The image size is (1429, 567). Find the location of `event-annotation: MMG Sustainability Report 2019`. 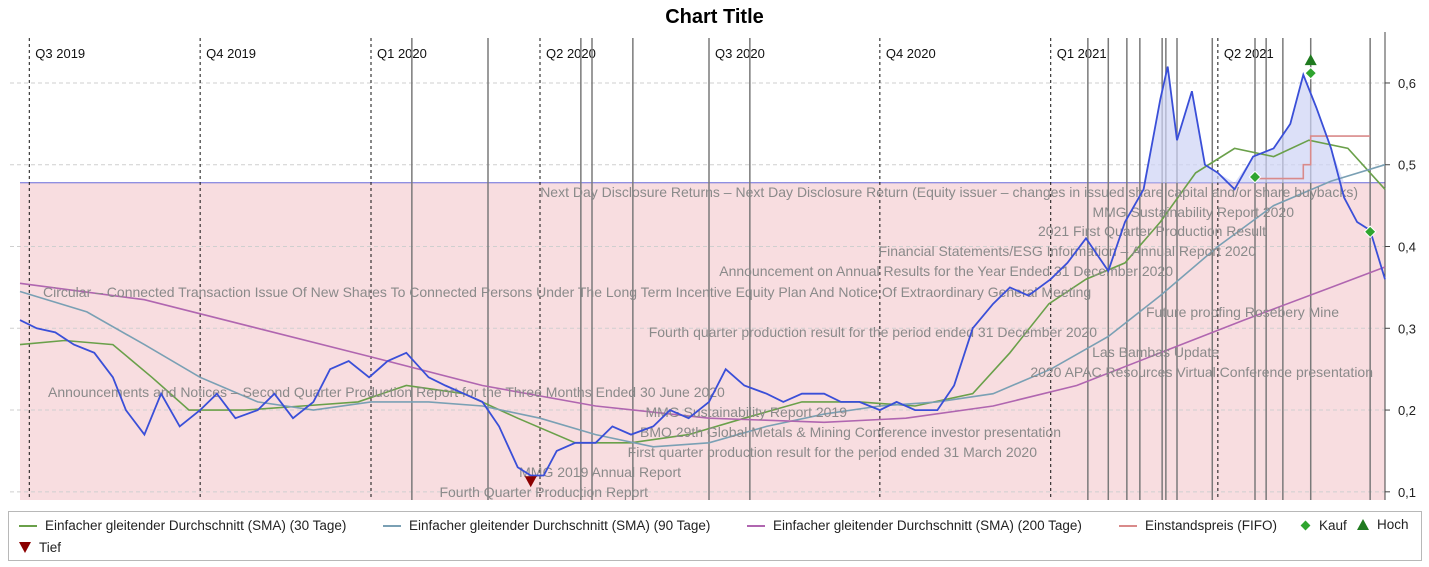

event-annotation: MMG Sustainability Report 2019 is located at coordinates (746, 412).